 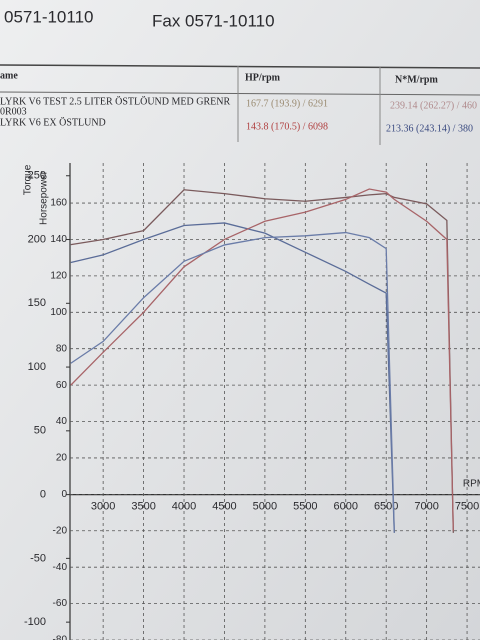 I want to click on y2-tick-label: -80, so click(x=60, y=637).